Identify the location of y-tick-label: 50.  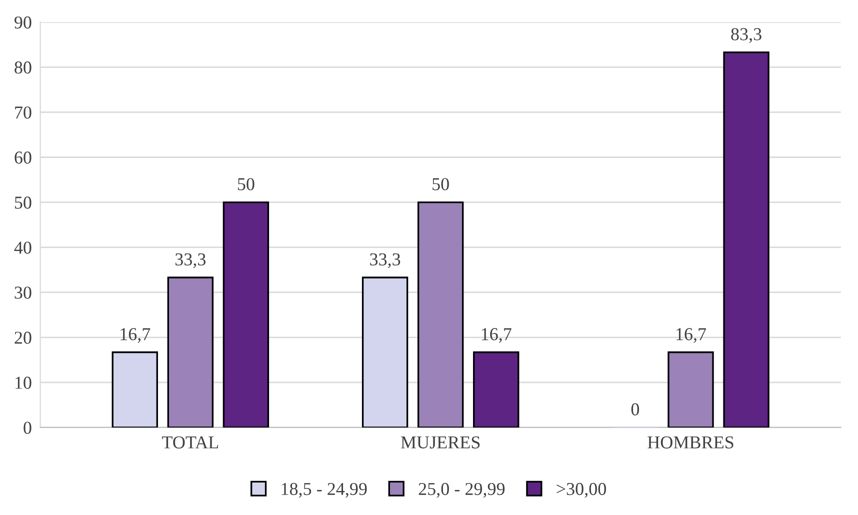
(23, 202).